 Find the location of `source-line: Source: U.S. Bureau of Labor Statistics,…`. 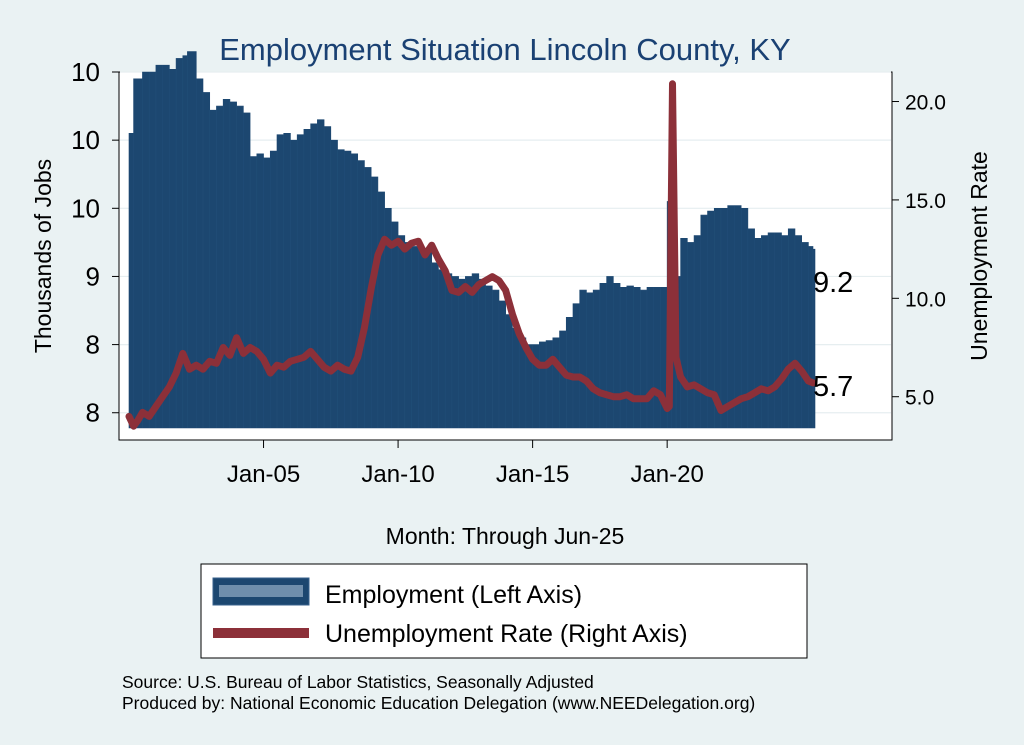

source-line: Source: U.S. Bureau of Labor Statistics,… is located at coordinates (358, 682).